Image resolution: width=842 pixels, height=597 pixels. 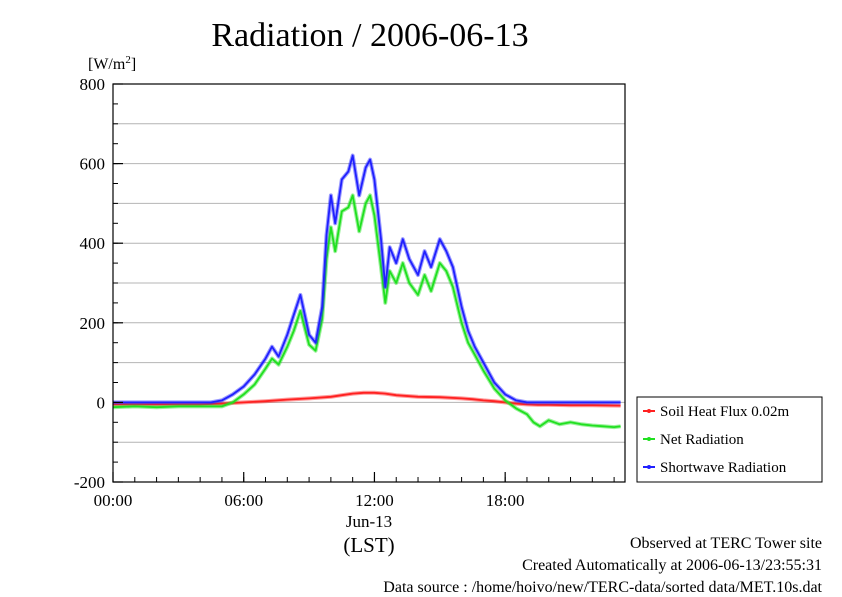 I want to click on y-axis-unit-suffix: ], so click(x=133, y=64).